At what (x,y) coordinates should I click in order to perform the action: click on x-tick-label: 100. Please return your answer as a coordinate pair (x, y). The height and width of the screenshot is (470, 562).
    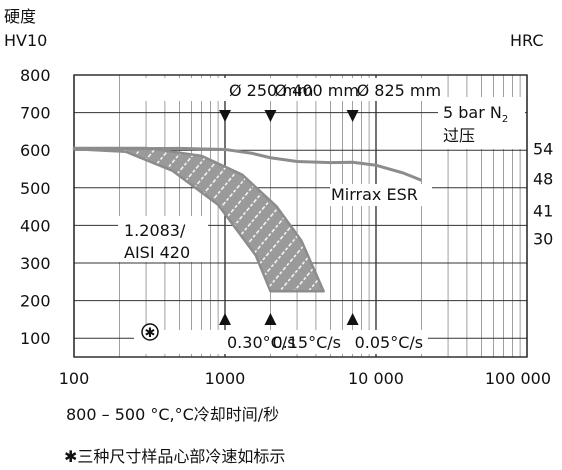
    Looking at the image, I should click on (74, 378).